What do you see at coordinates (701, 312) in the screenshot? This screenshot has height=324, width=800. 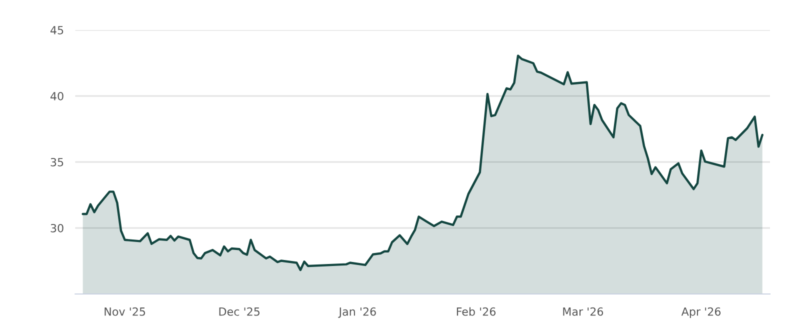 I see `x-tick-label: Apr '26` at bounding box center [701, 312].